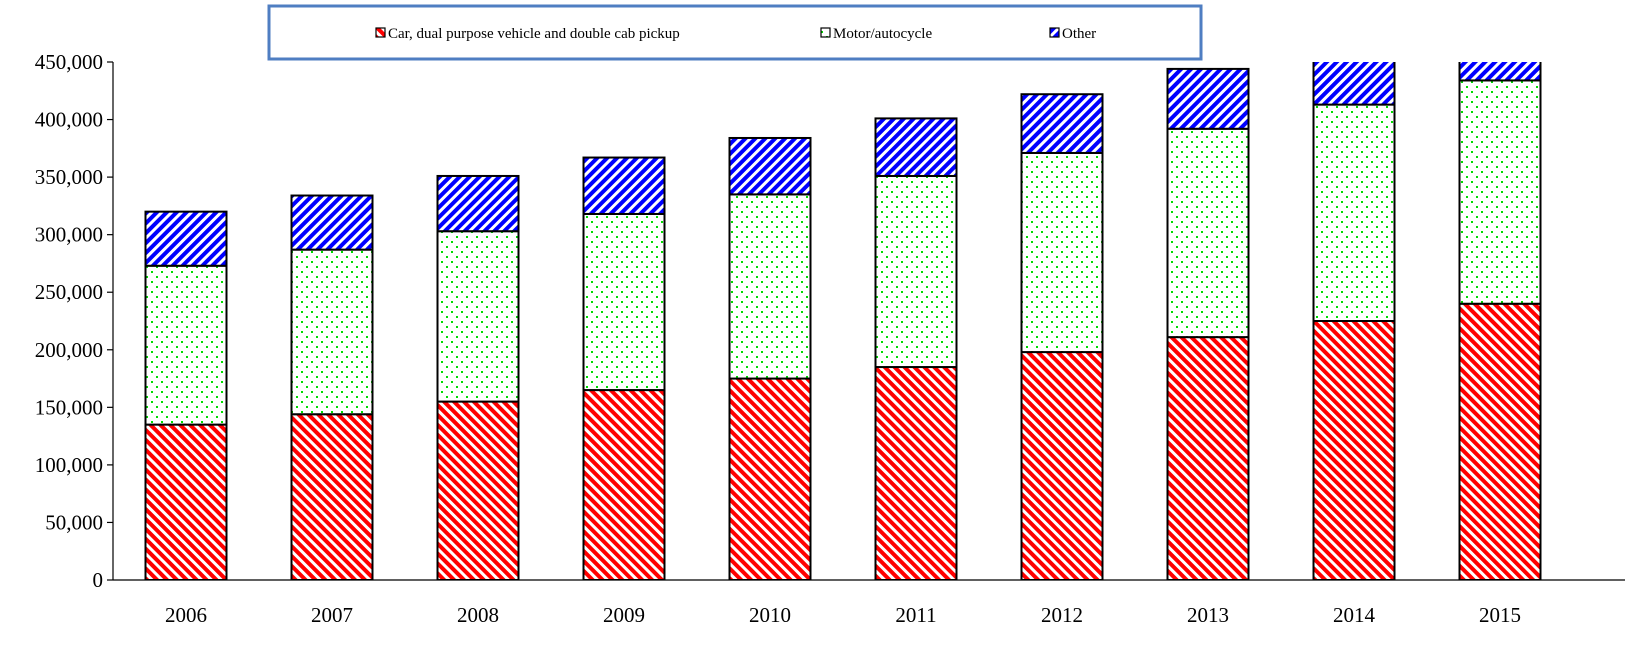 Image resolution: width=1625 pixels, height=652 pixels. What do you see at coordinates (1079, 34) in the screenshot?
I see `legend-label-other: Other` at bounding box center [1079, 34].